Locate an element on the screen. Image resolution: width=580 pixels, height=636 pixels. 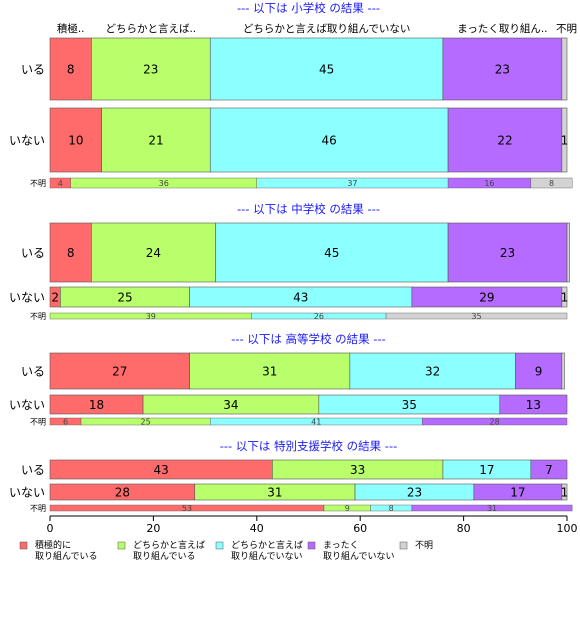
data-label: 2 is located at coordinates (55, 298).